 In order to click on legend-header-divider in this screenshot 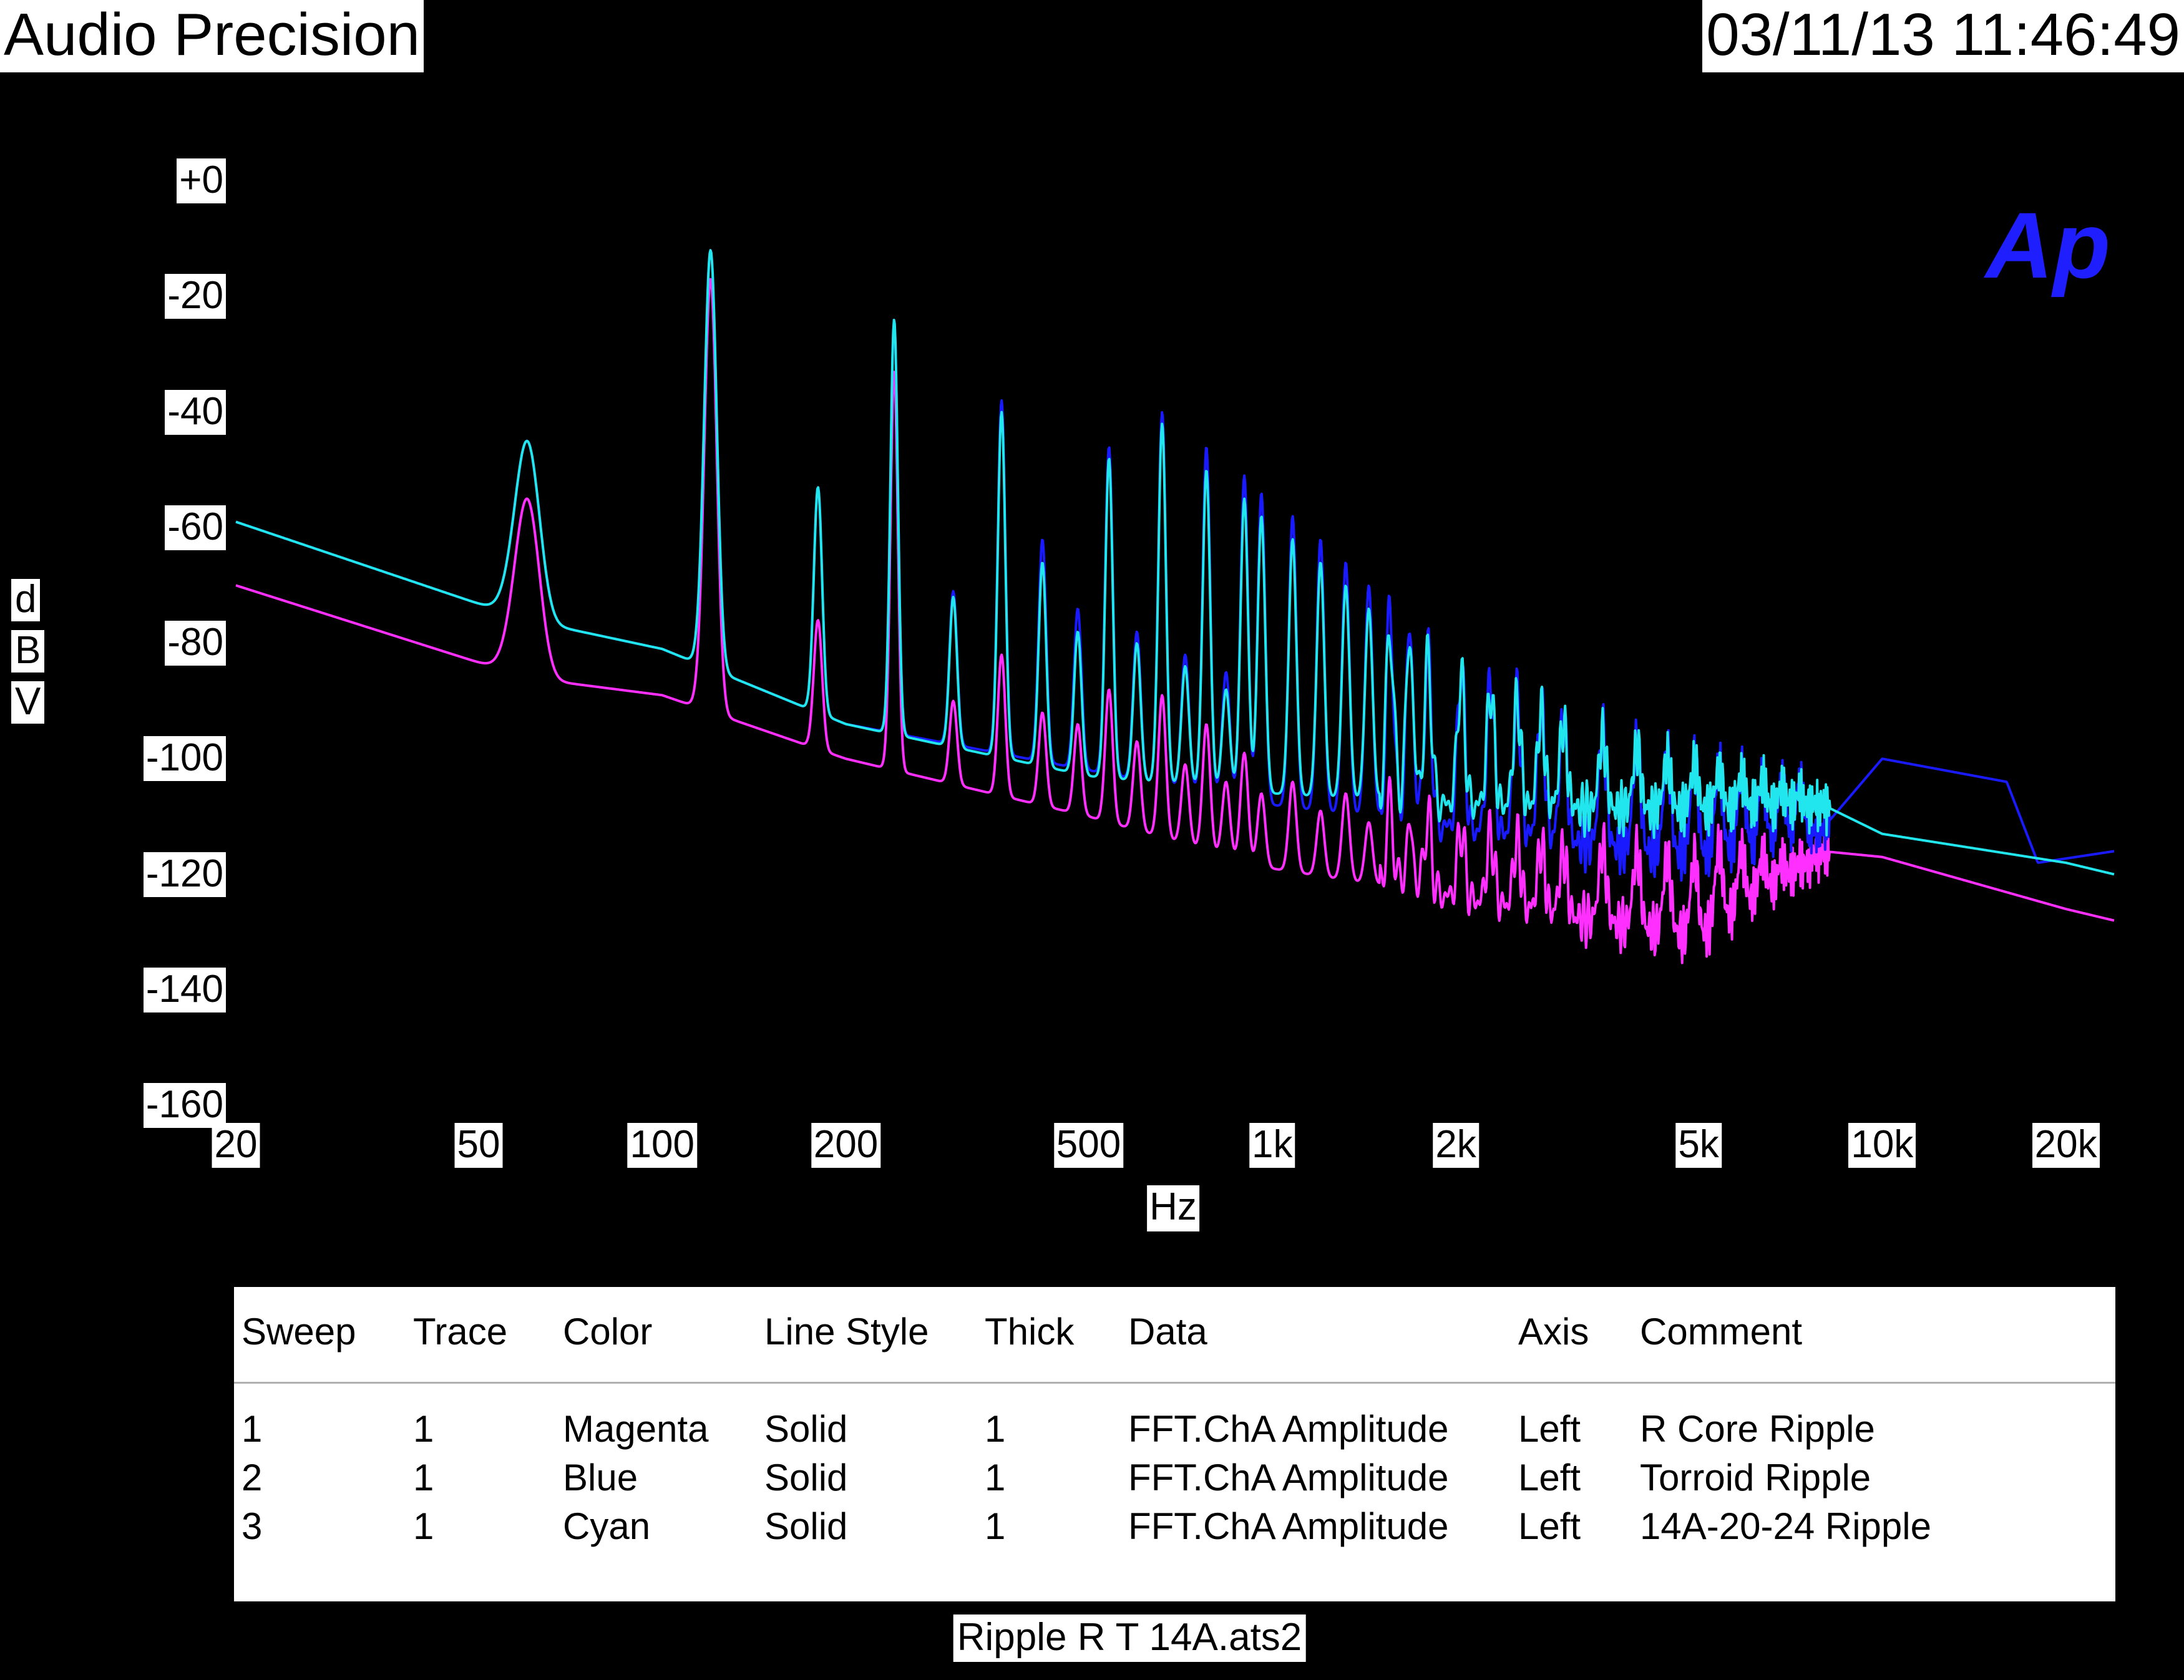, I will do `click(1174, 1383)`.